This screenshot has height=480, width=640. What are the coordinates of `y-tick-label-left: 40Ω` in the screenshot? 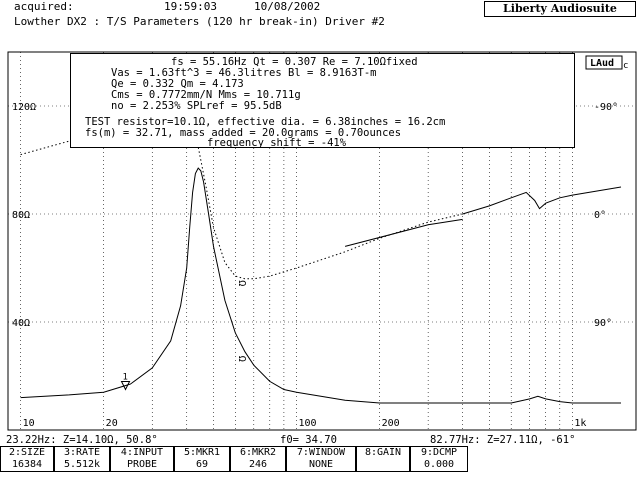 It's located at (21, 323).